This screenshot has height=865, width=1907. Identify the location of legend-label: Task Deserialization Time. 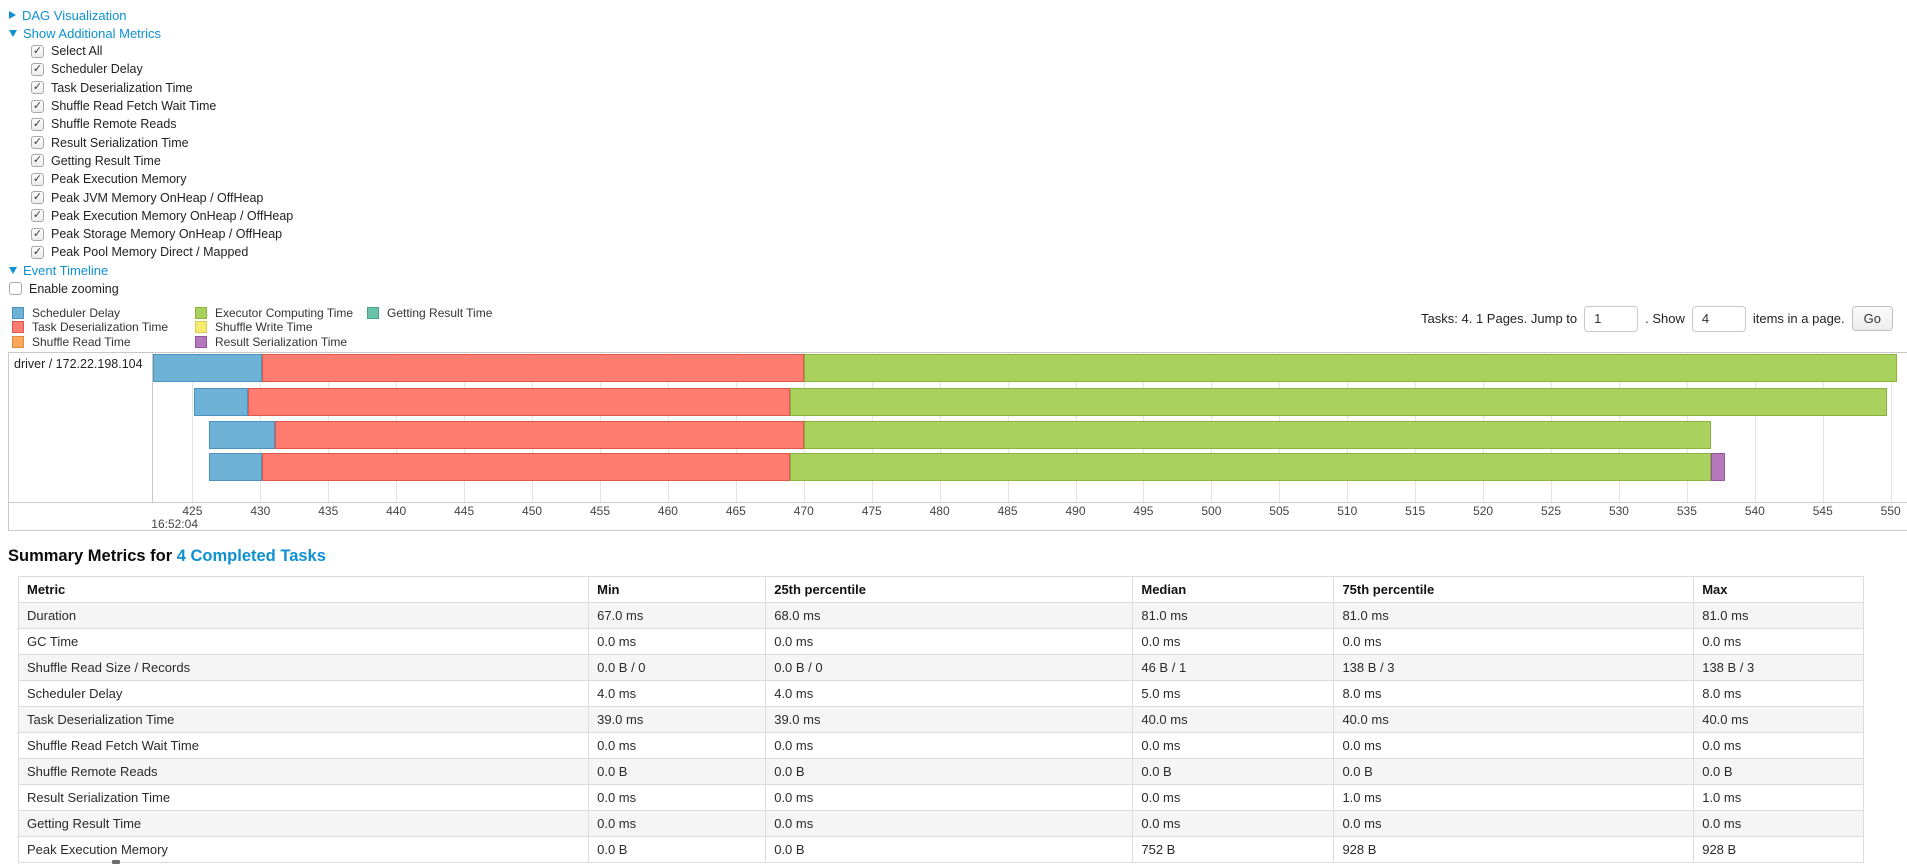
(100, 327).